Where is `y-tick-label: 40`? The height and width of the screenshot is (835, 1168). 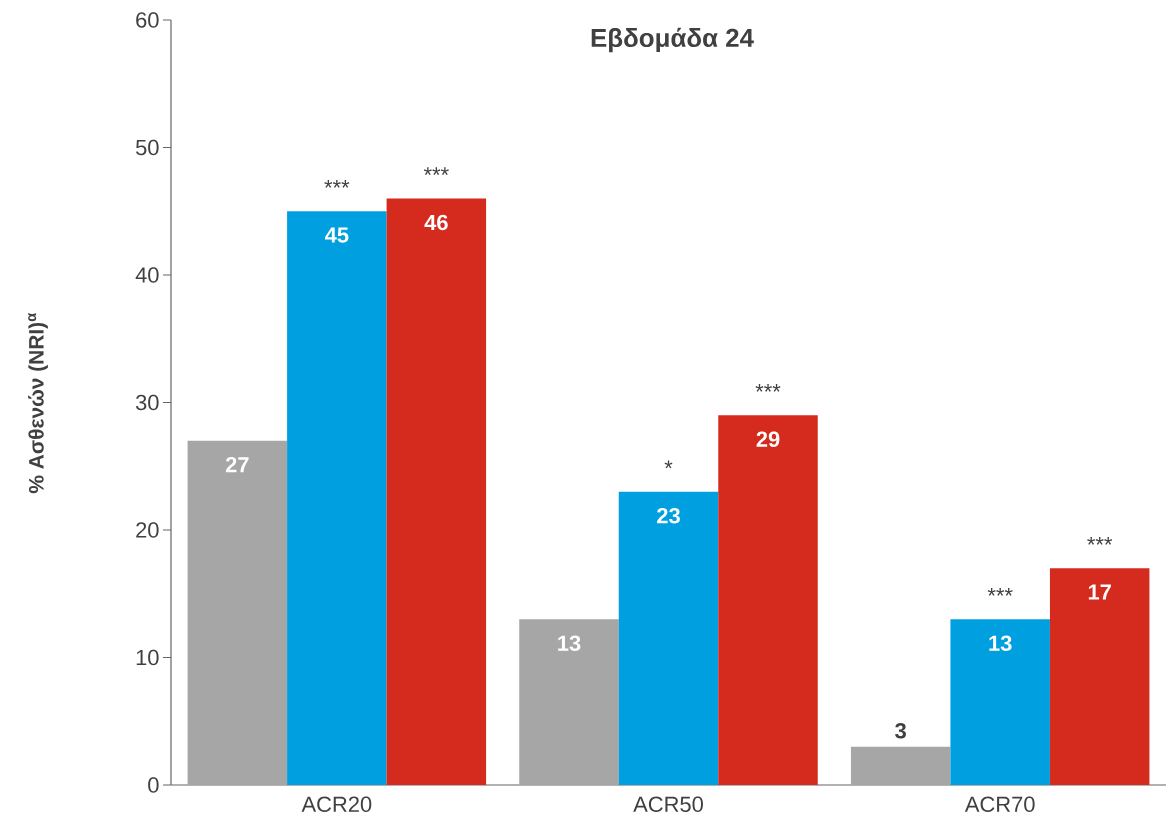 y-tick-label: 40 is located at coordinates (147, 275).